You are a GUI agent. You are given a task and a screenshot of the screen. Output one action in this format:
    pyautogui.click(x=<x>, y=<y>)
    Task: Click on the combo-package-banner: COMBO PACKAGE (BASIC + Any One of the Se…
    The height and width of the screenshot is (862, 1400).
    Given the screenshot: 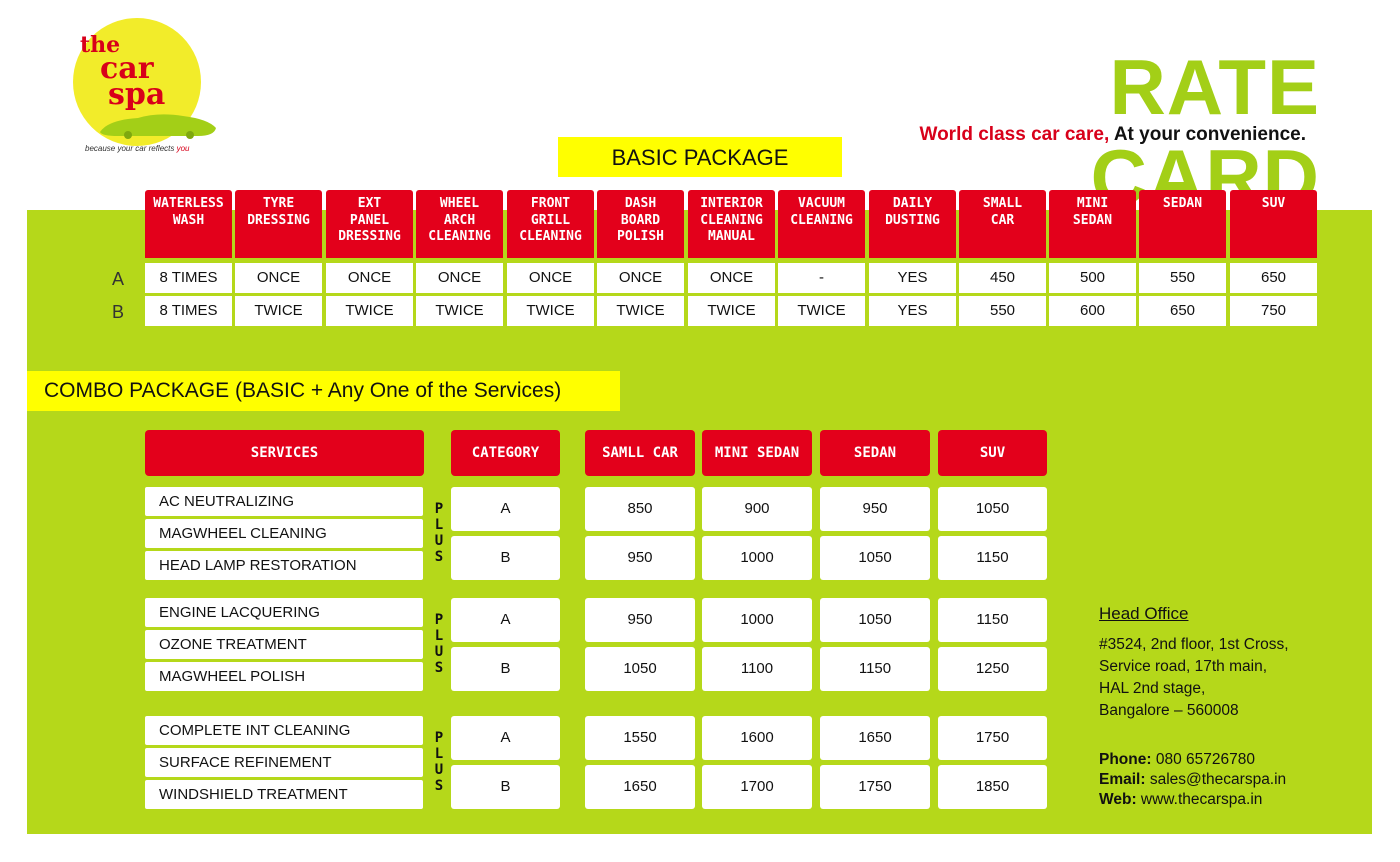 What is the action you would take?
    pyautogui.click(x=323, y=391)
    